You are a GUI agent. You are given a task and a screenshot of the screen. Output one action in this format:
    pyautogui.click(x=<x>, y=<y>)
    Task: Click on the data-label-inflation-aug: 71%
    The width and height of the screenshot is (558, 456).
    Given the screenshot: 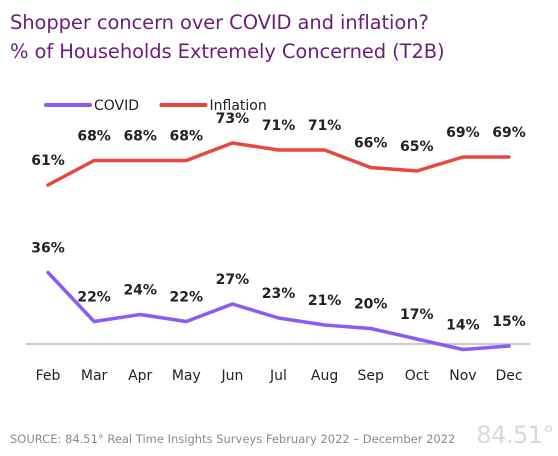 What is the action you would take?
    pyautogui.click(x=325, y=126)
    